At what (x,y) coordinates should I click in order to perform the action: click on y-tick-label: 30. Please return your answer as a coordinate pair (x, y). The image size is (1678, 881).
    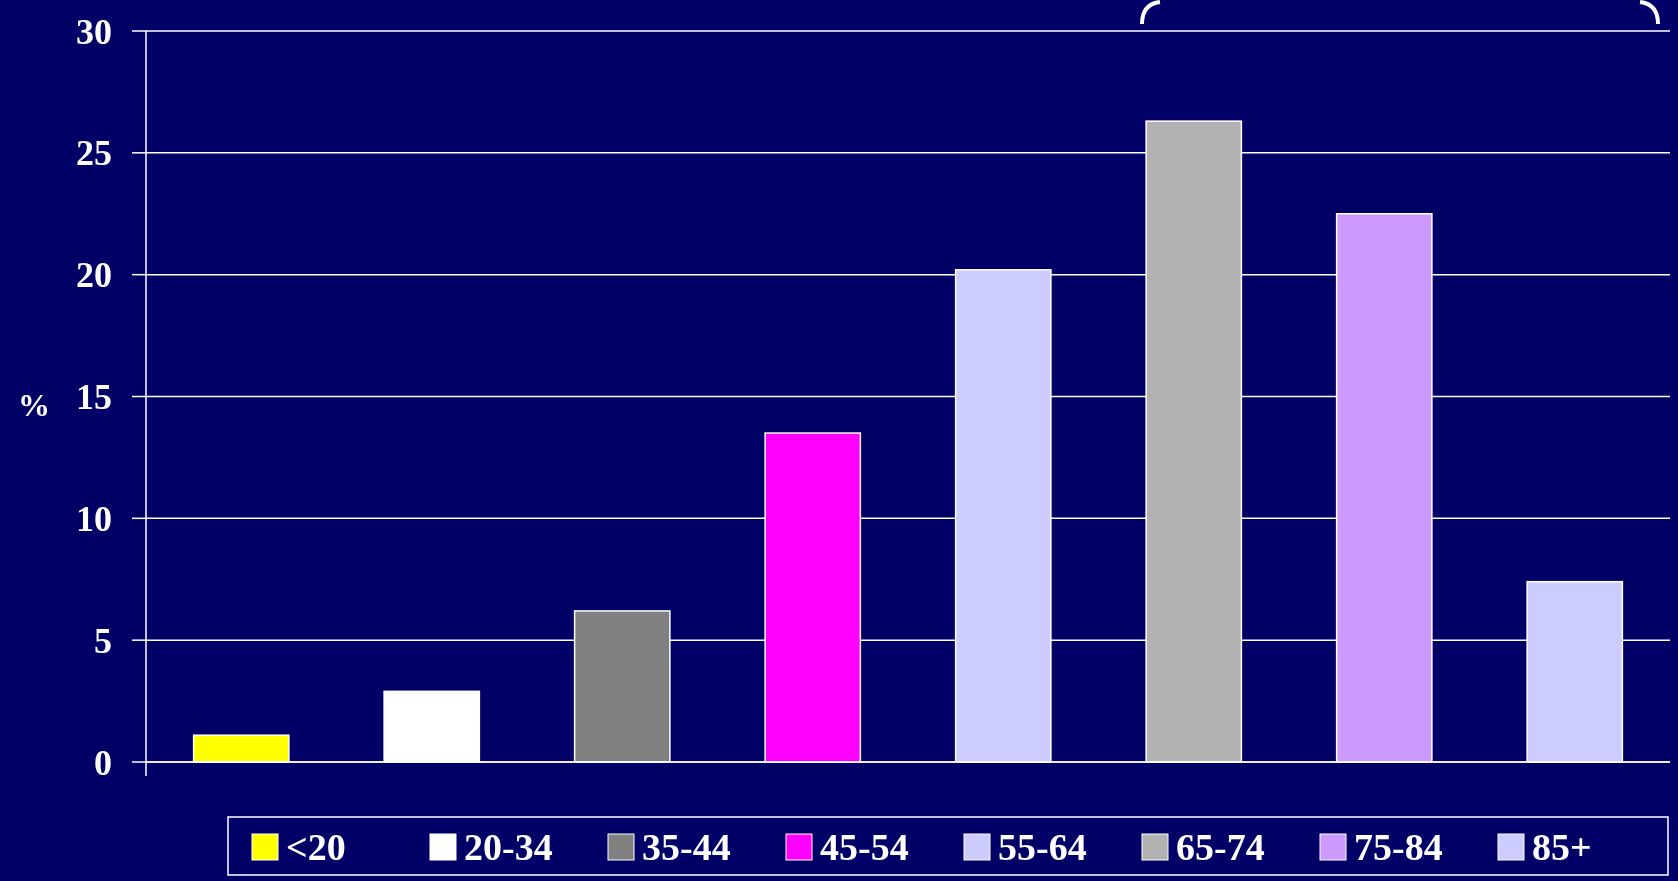
    Looking at the image, I should click on (94, 31).